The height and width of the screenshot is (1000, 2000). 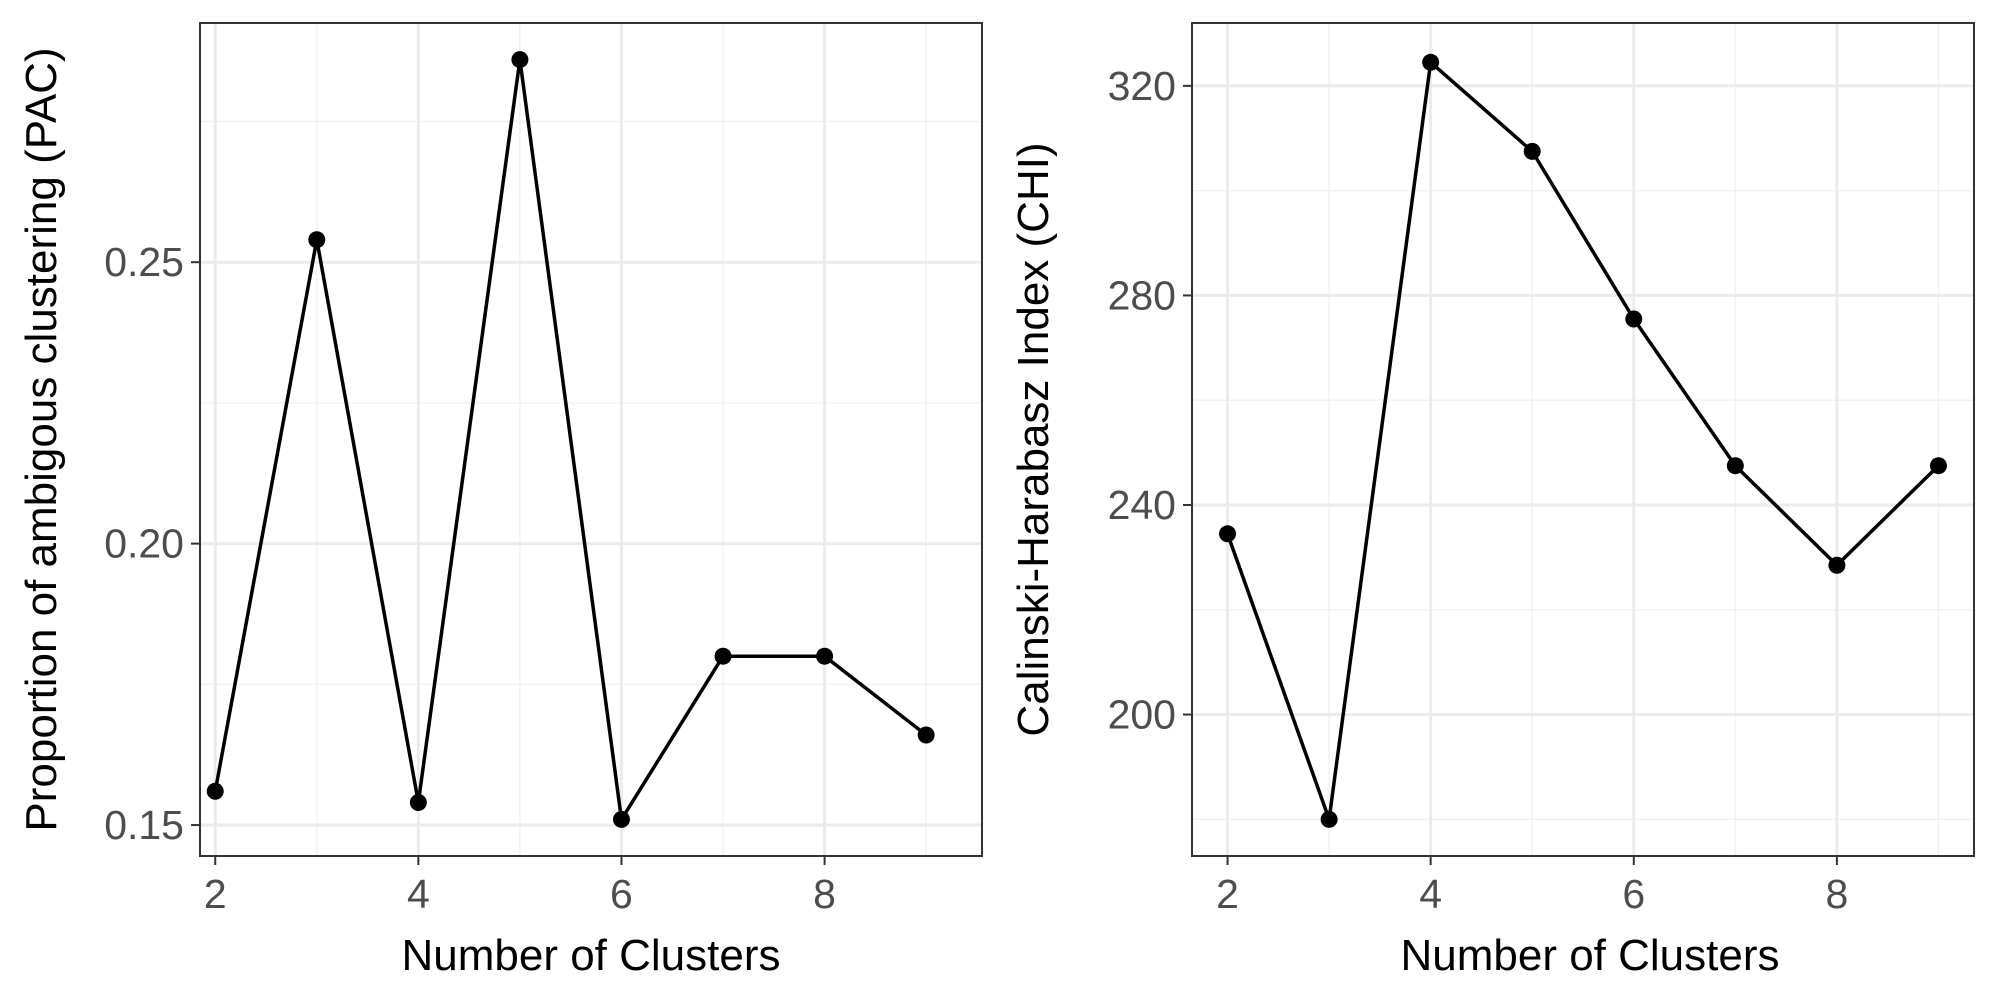 I want to click on chi-y-tick-label: 320, so click(x=1142, y=86).